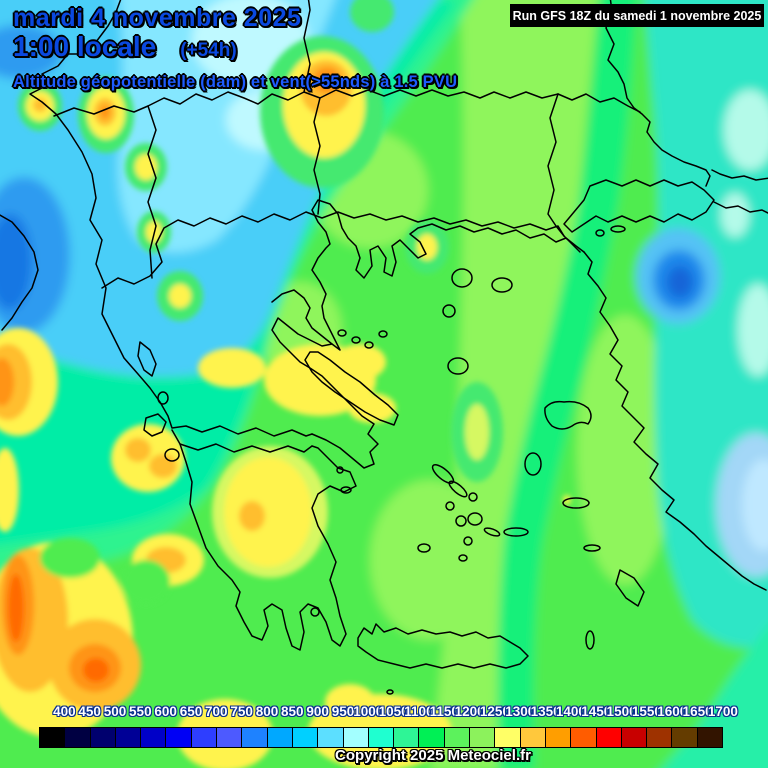  I want to click on scale-label: 1500, so click(621, 711).